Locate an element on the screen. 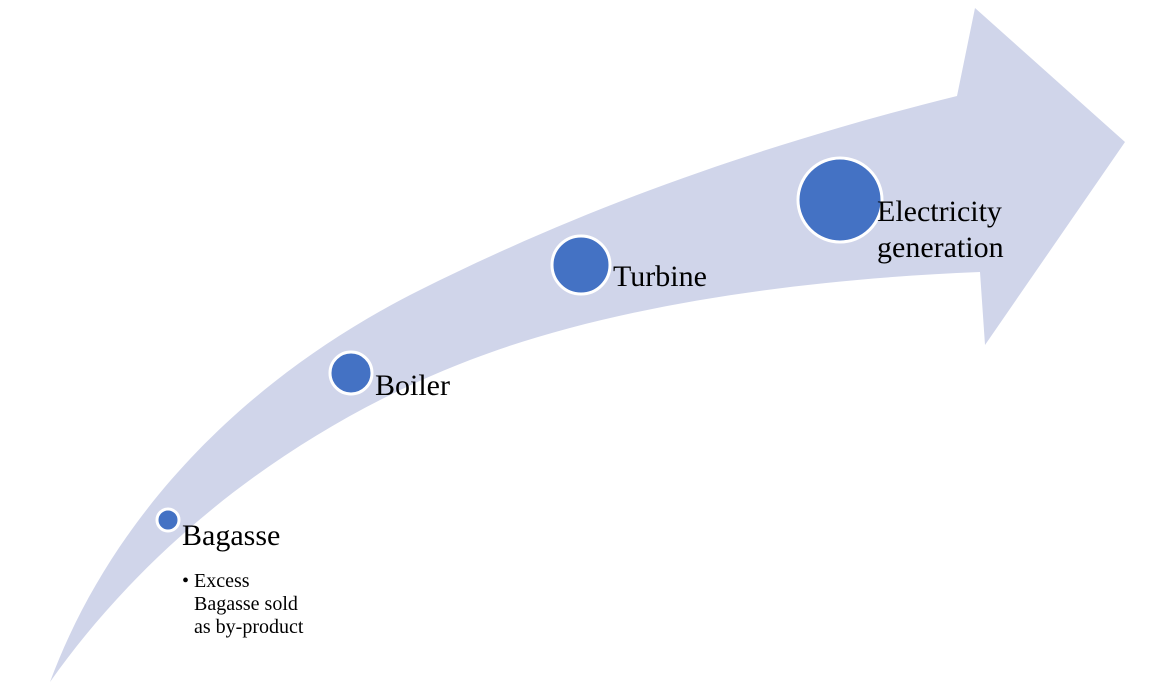 Image resolution: width=1158 pixels, height=684 pixels. step-label: Turbine is located at coordinates (660, 276).